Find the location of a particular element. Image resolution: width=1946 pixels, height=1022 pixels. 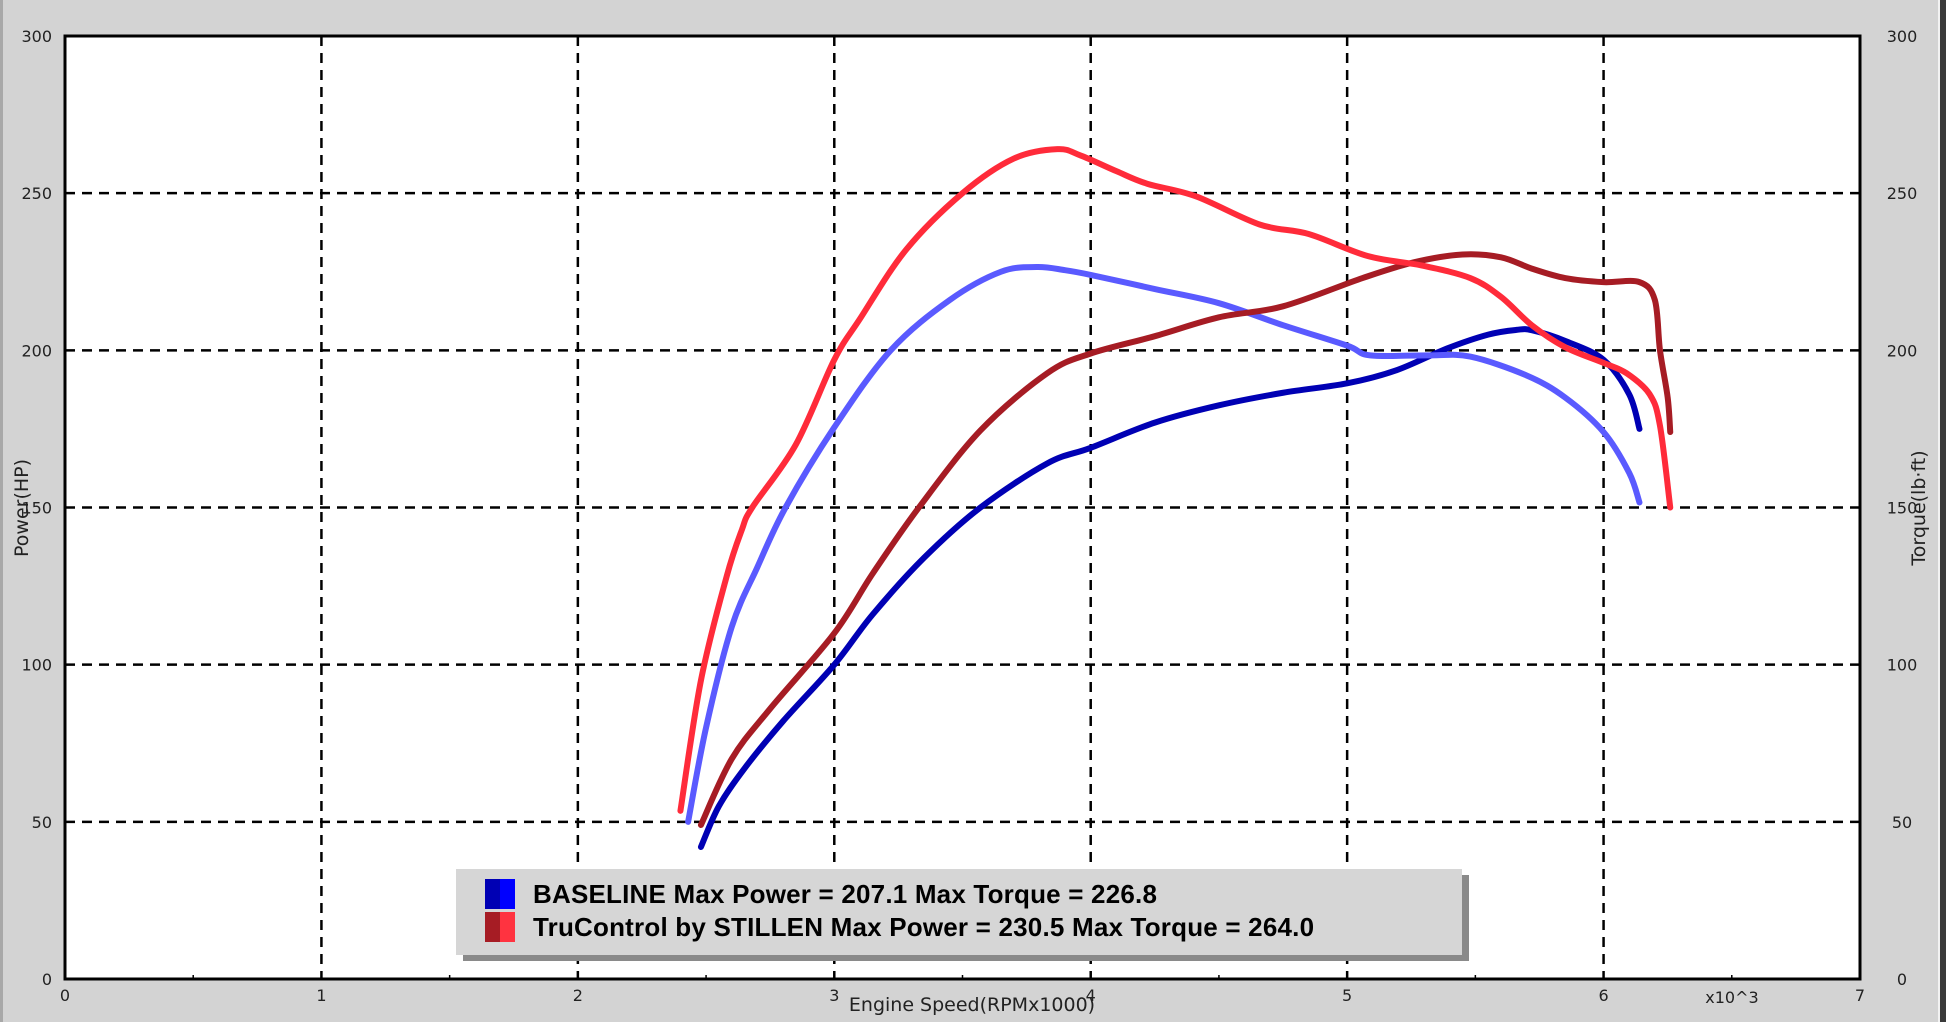

y-tick-label-right: 300 is located at coordinates (1902, 36).